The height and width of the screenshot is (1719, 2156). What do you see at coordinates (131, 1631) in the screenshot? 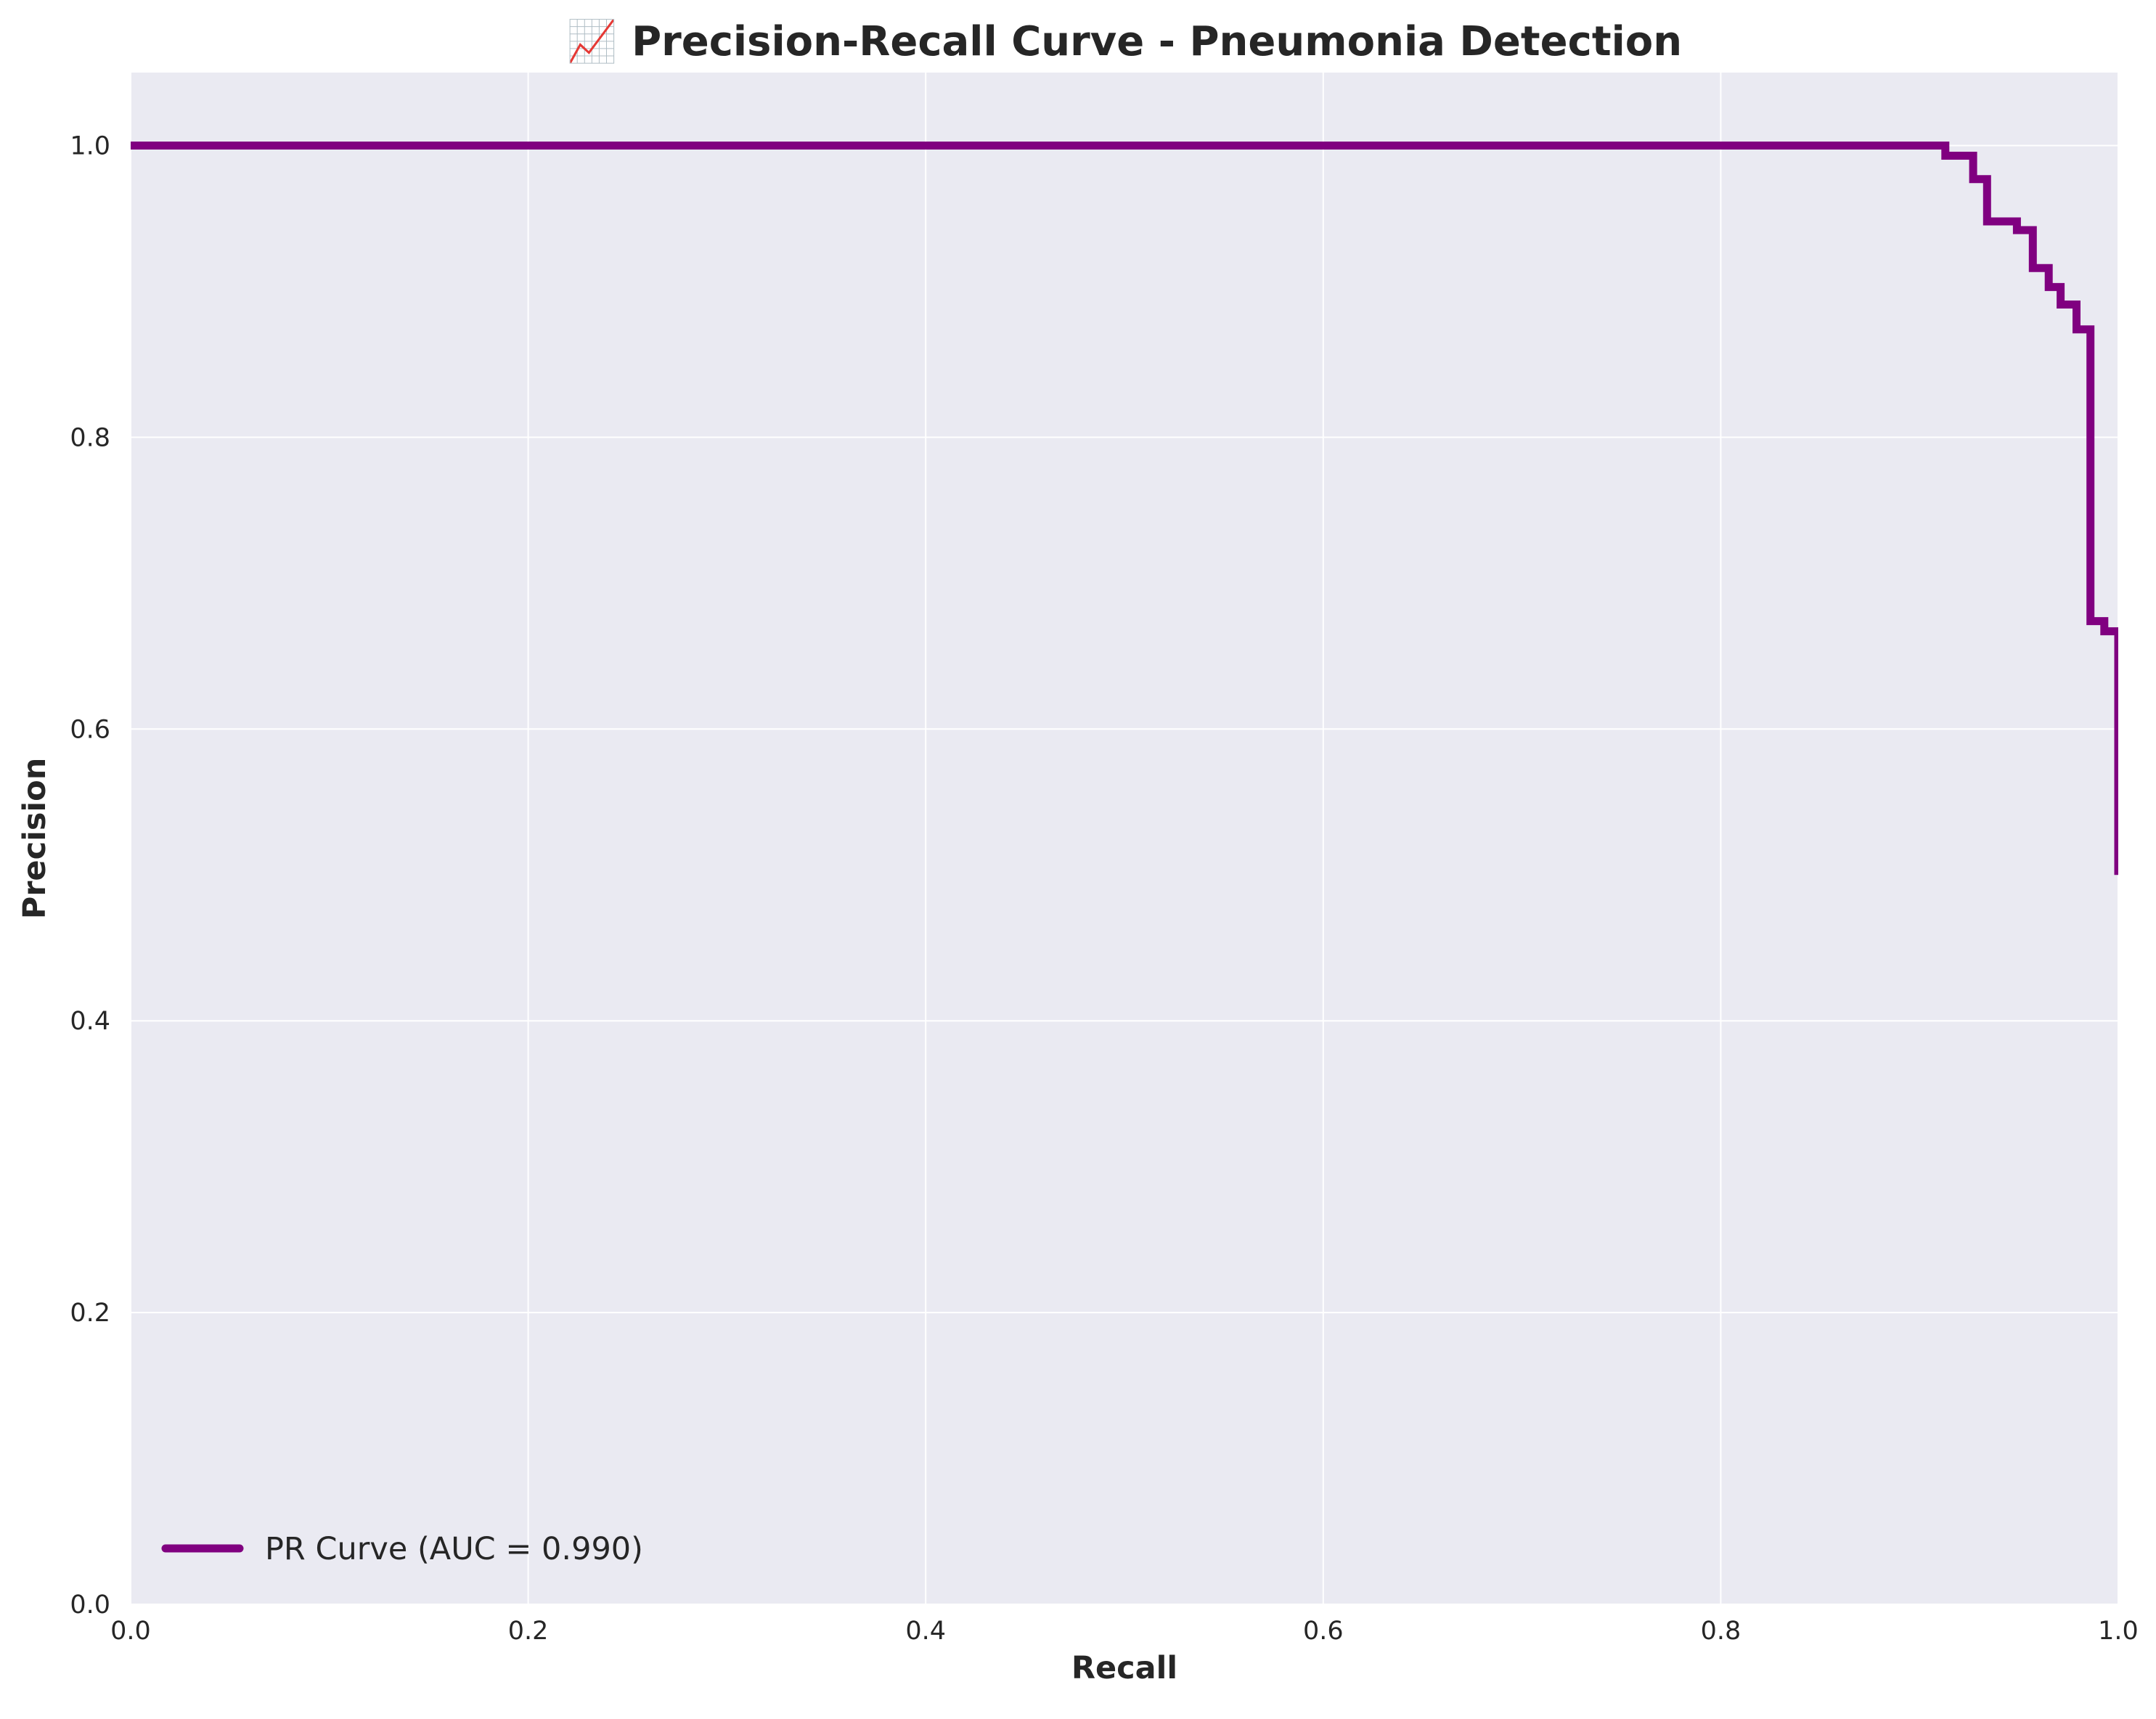
I see `x-tick-label: 0.0` at bounding box center [131, 1631].